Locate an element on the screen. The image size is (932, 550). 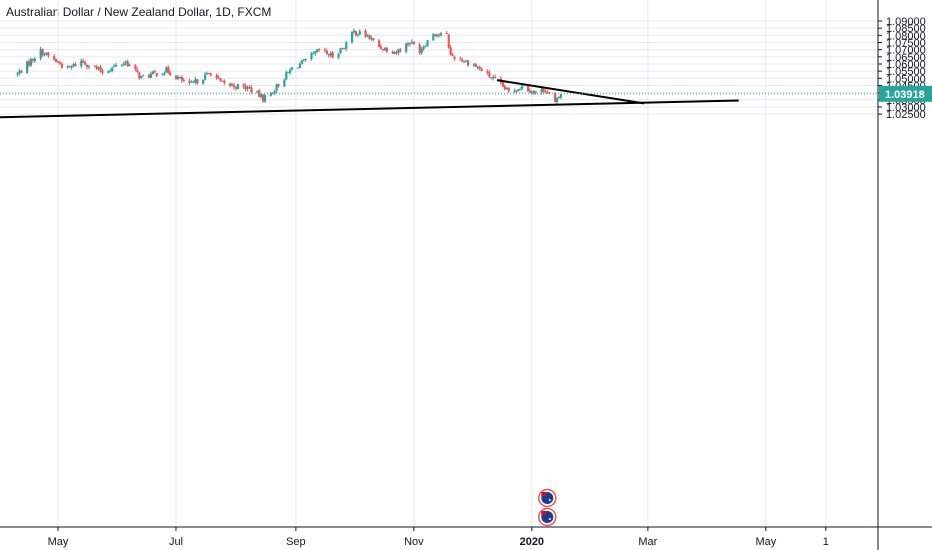
trendline-support is located at coordinates (369, 109).